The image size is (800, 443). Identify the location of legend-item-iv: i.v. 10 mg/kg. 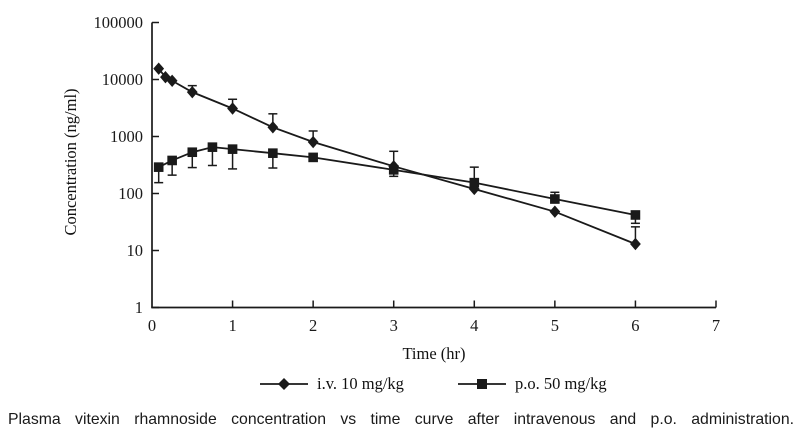
(332, 384).